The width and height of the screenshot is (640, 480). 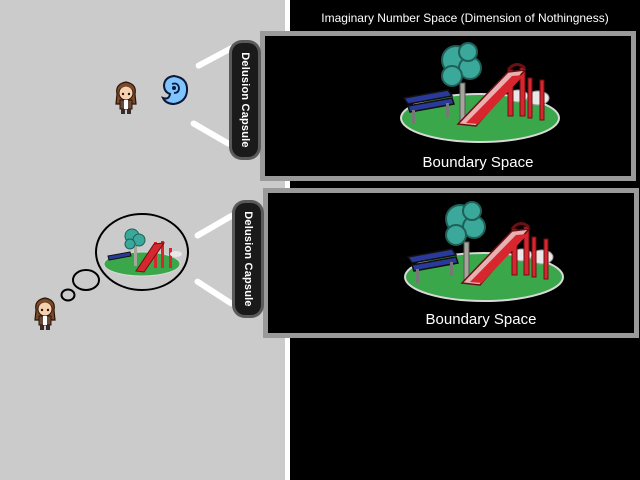 I want to click on delusion-capsule-1: Delusion Capsule, so click(x=245, y=100).